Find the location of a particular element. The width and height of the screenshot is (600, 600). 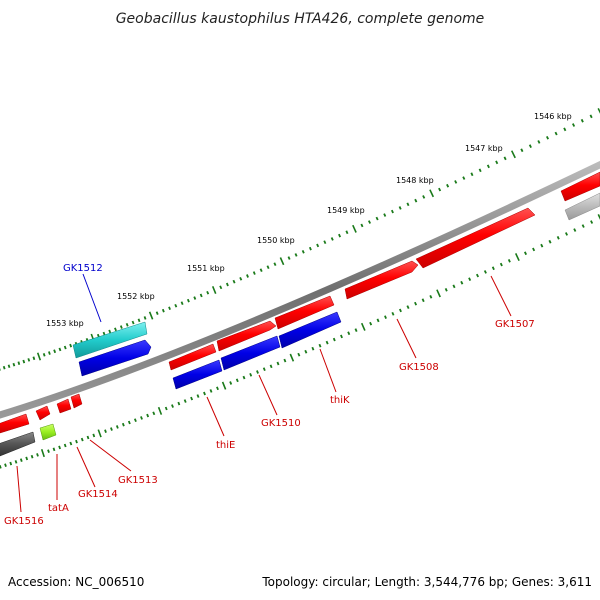

scale-label-1550: 1550 kbp is located at coordinates (276, 240).